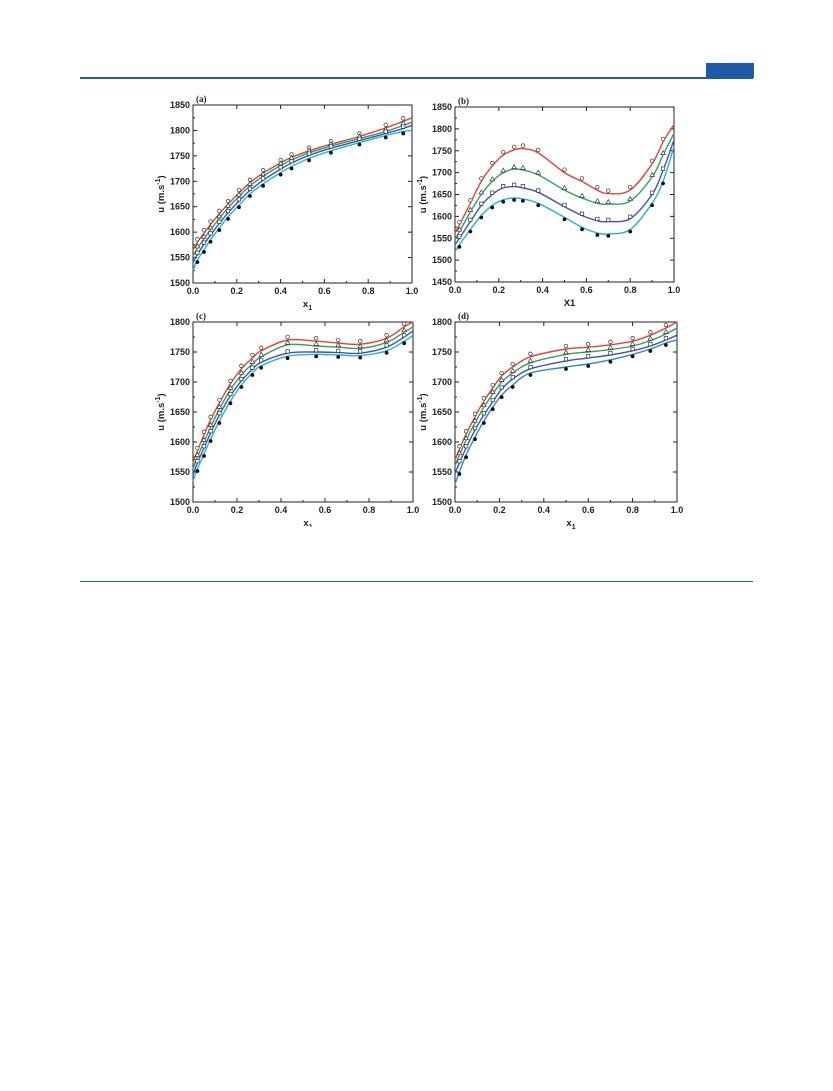 The height and width of the screenshot is (1091, 833). Describe the element at coordinates (281, 510) in the screenshot. I see `x-tick-label: 0.4` at that location.